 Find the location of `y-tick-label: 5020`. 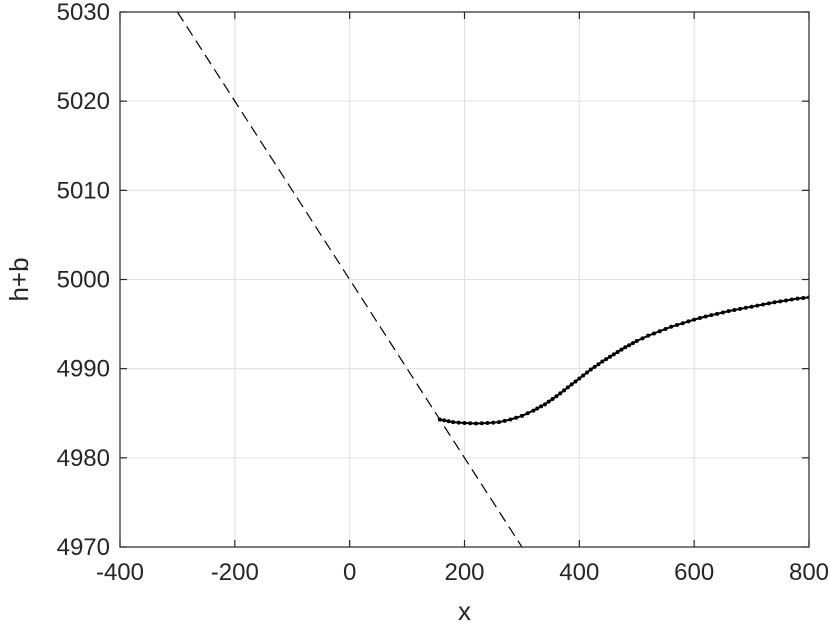

y-tick-label: 5020 is located at coordinates (83, 101).